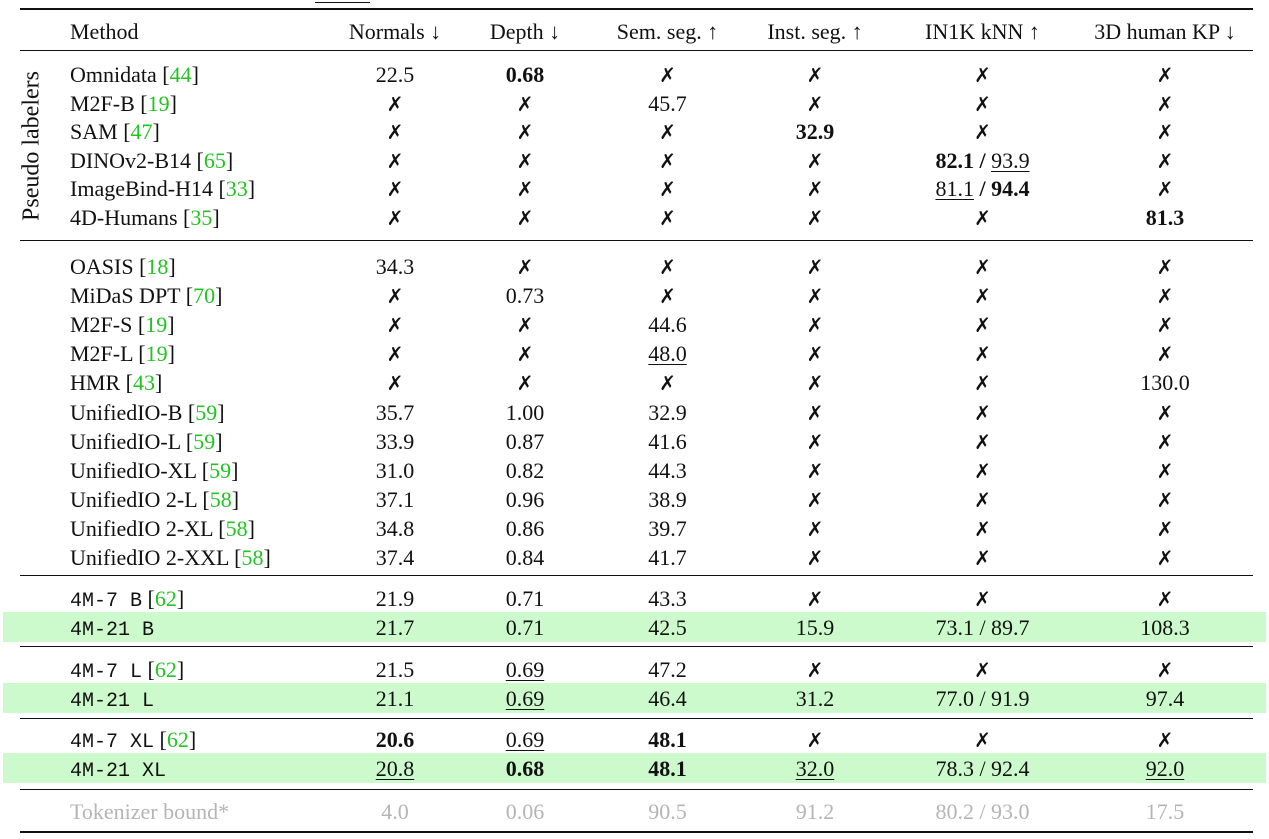 This screenshot has width=1269, height=839. I want to click on table-row: 4M-7 B [62] 21.9 0.71 43.3 ✗ ✗ ✗, so click(634, 598).